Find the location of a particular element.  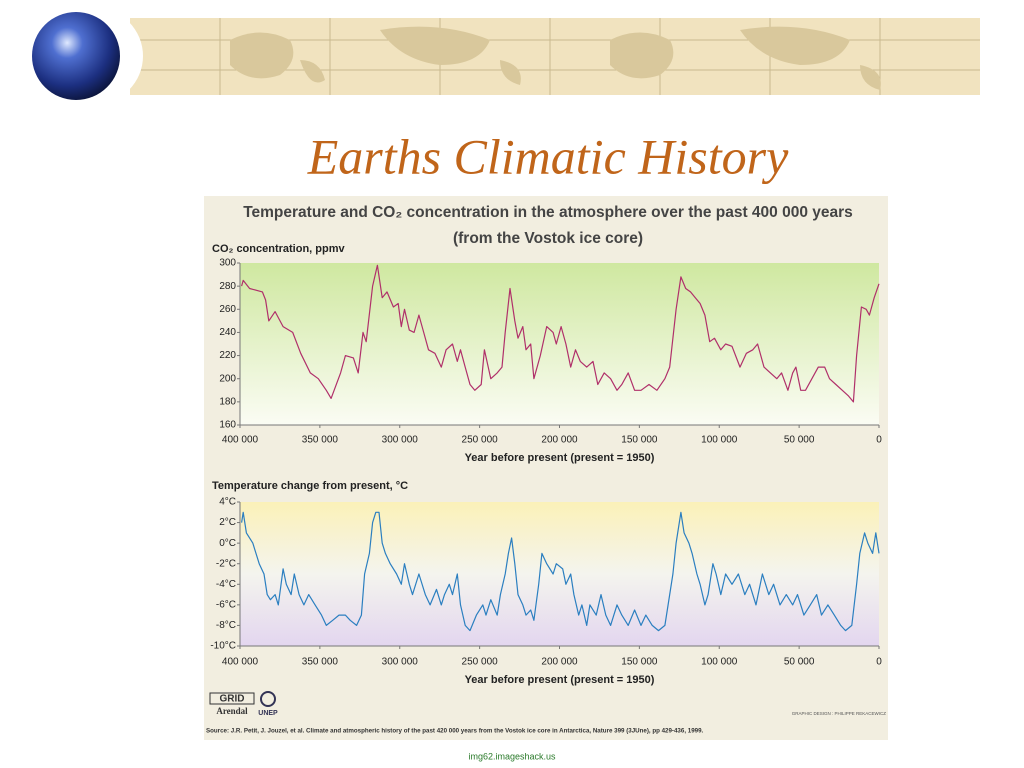

footer: img62.imageshack.us is located at coordinates (512, 756).